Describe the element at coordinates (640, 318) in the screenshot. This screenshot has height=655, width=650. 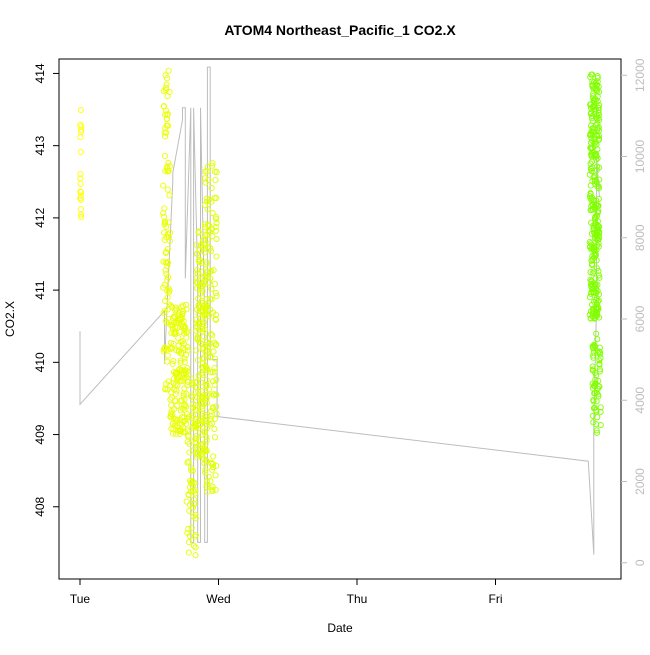
I see `y2-tick-label: 6000` at that location.